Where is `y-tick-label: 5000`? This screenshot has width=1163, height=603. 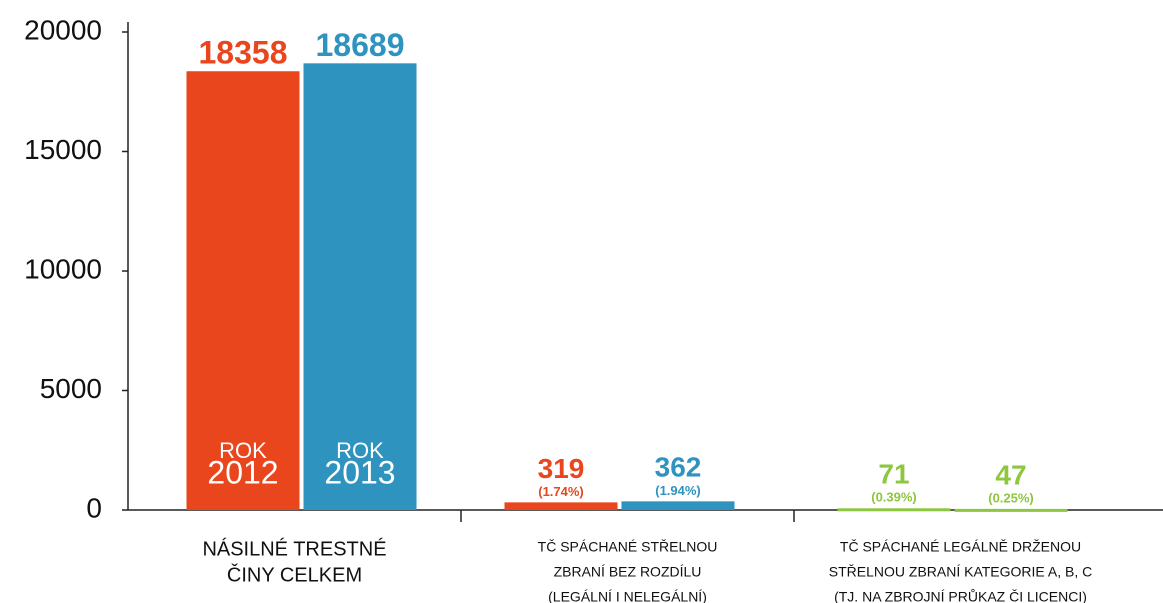
y-tick-label: 5000 is located at coordinates (71, 388).